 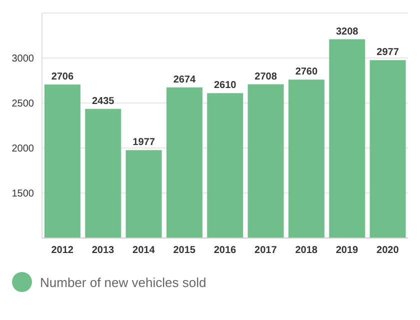 I want to click on data-label: 1977, so click(x=144, y=142).